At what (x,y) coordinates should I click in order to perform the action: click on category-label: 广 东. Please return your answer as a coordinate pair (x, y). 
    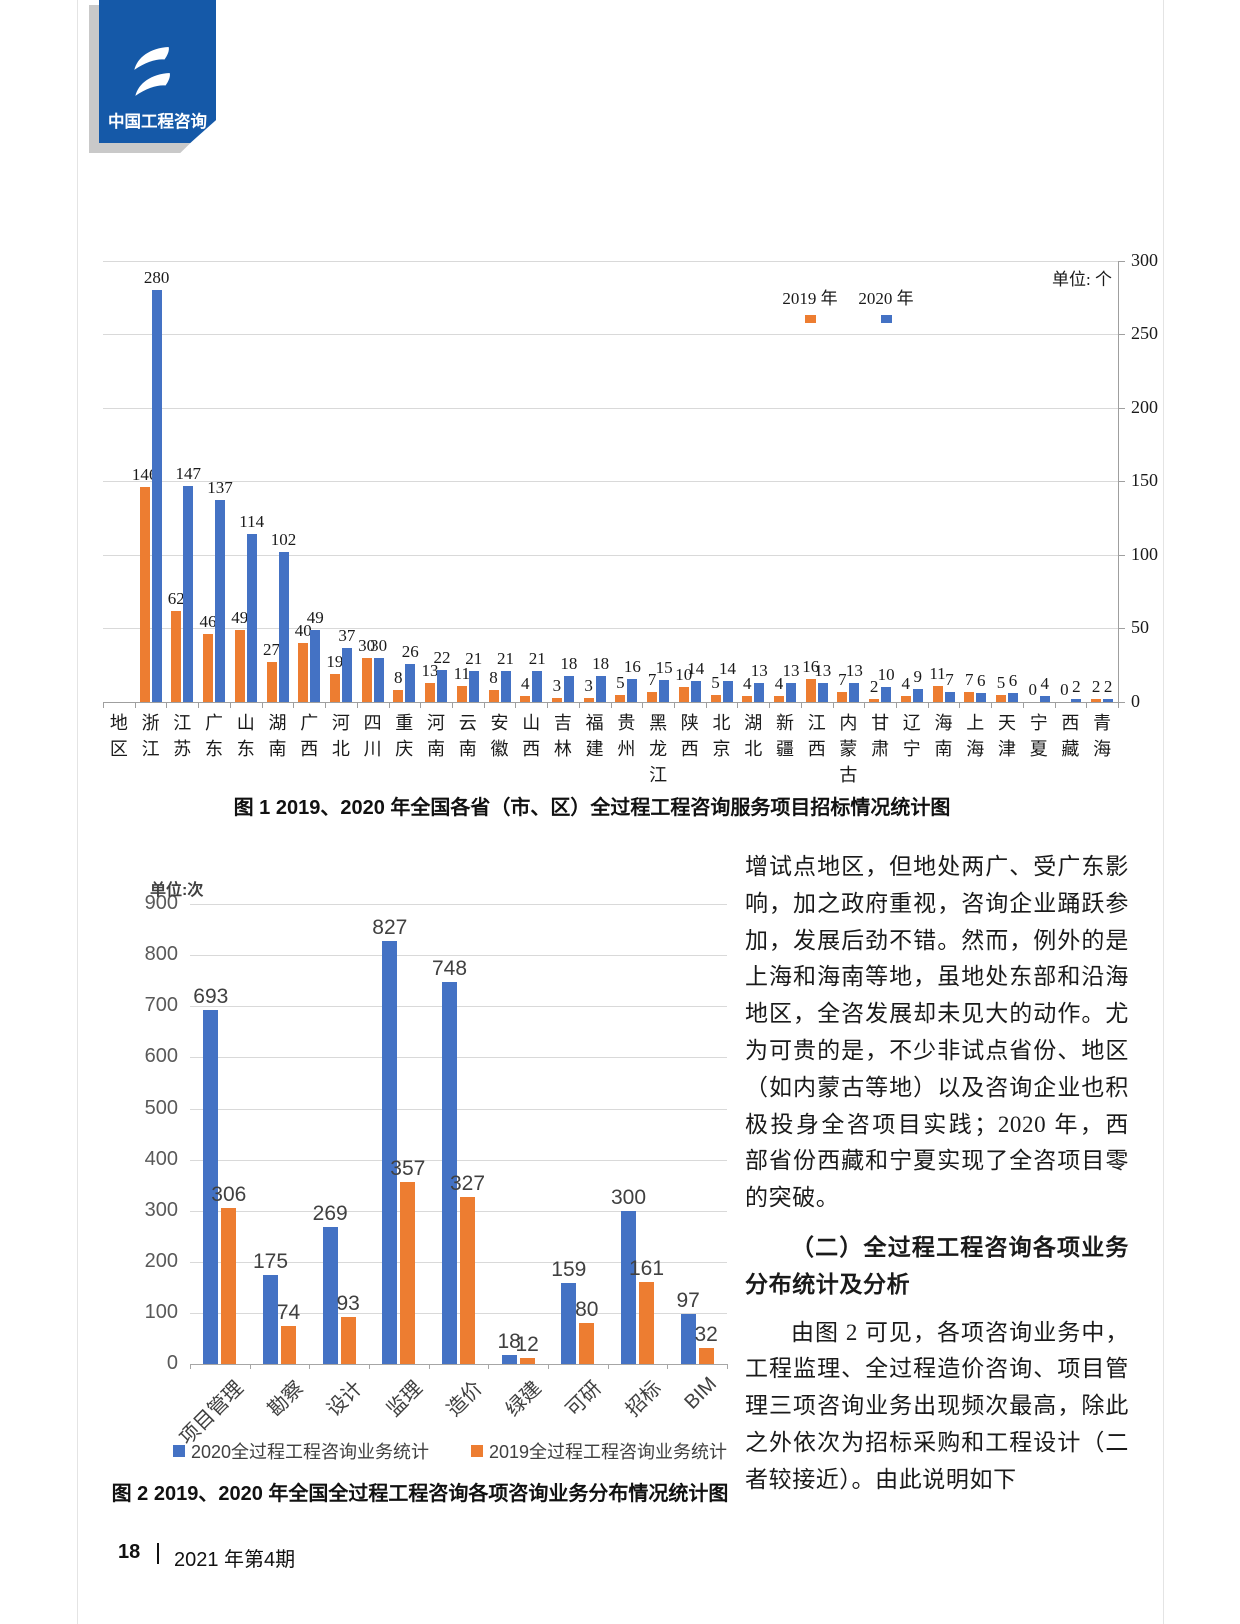
    Looking at the image, I should click on (214, 736).